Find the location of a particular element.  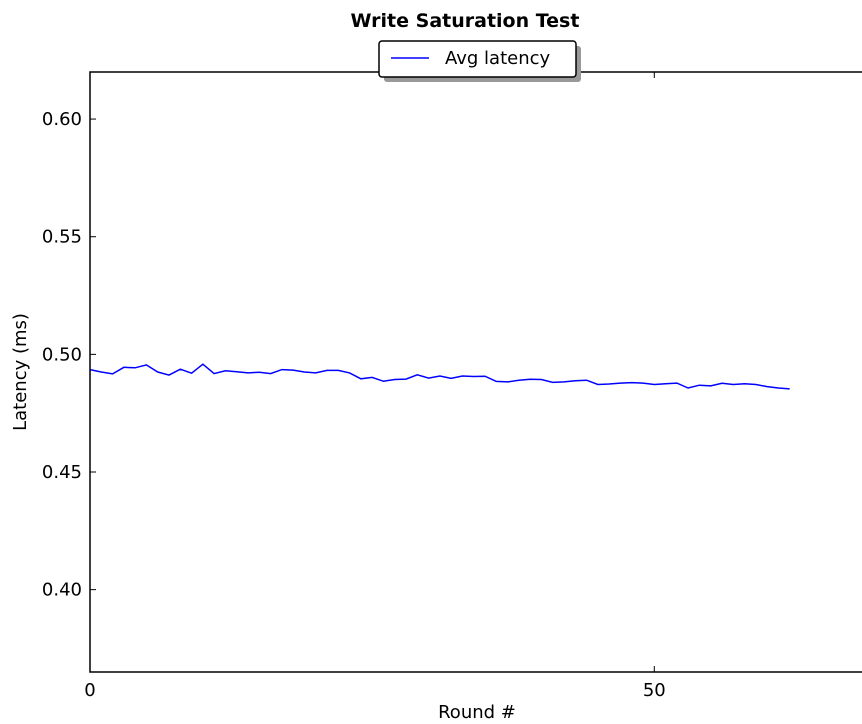

x-tick-label: 50 is located at coordinates (654, 690).